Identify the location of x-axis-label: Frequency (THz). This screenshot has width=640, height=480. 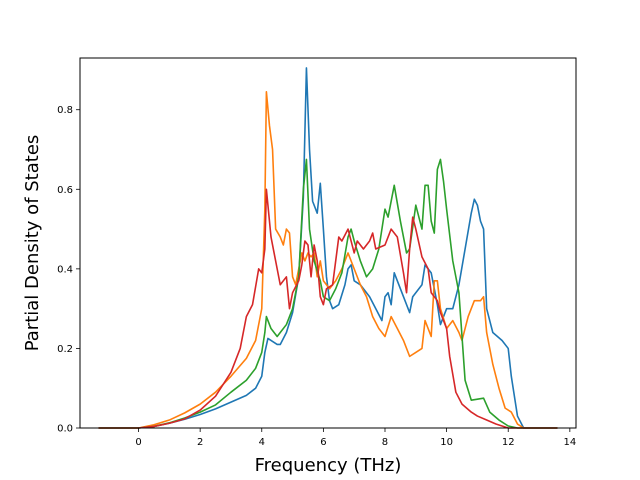
(328, 465).